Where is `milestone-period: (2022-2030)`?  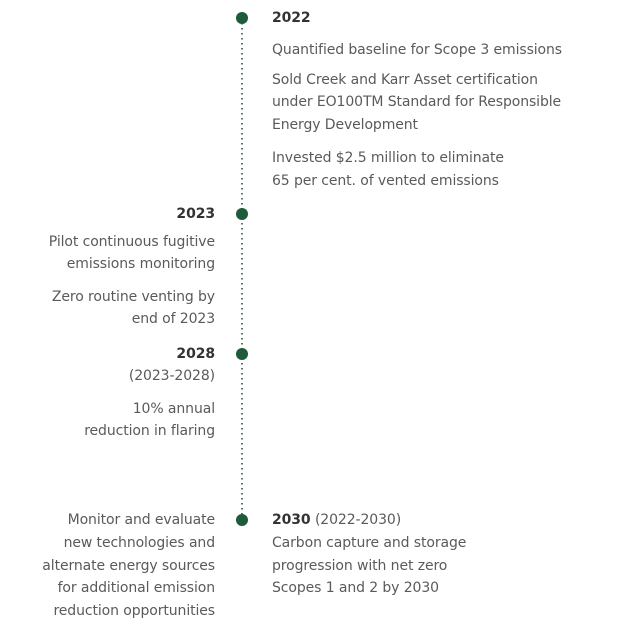
milestone-period: (2022-2030) is located at coordinates (358, 520).